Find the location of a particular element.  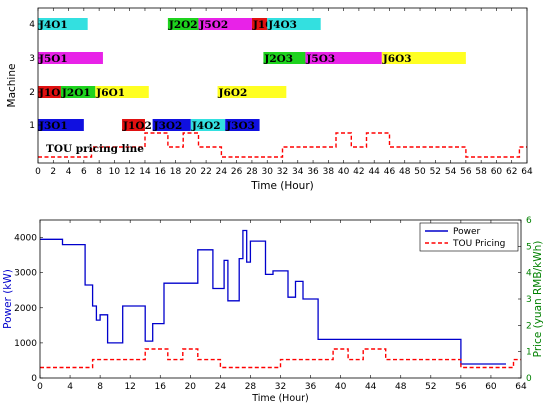

x-tick-label: 14 is located at coordinates (145, 172).